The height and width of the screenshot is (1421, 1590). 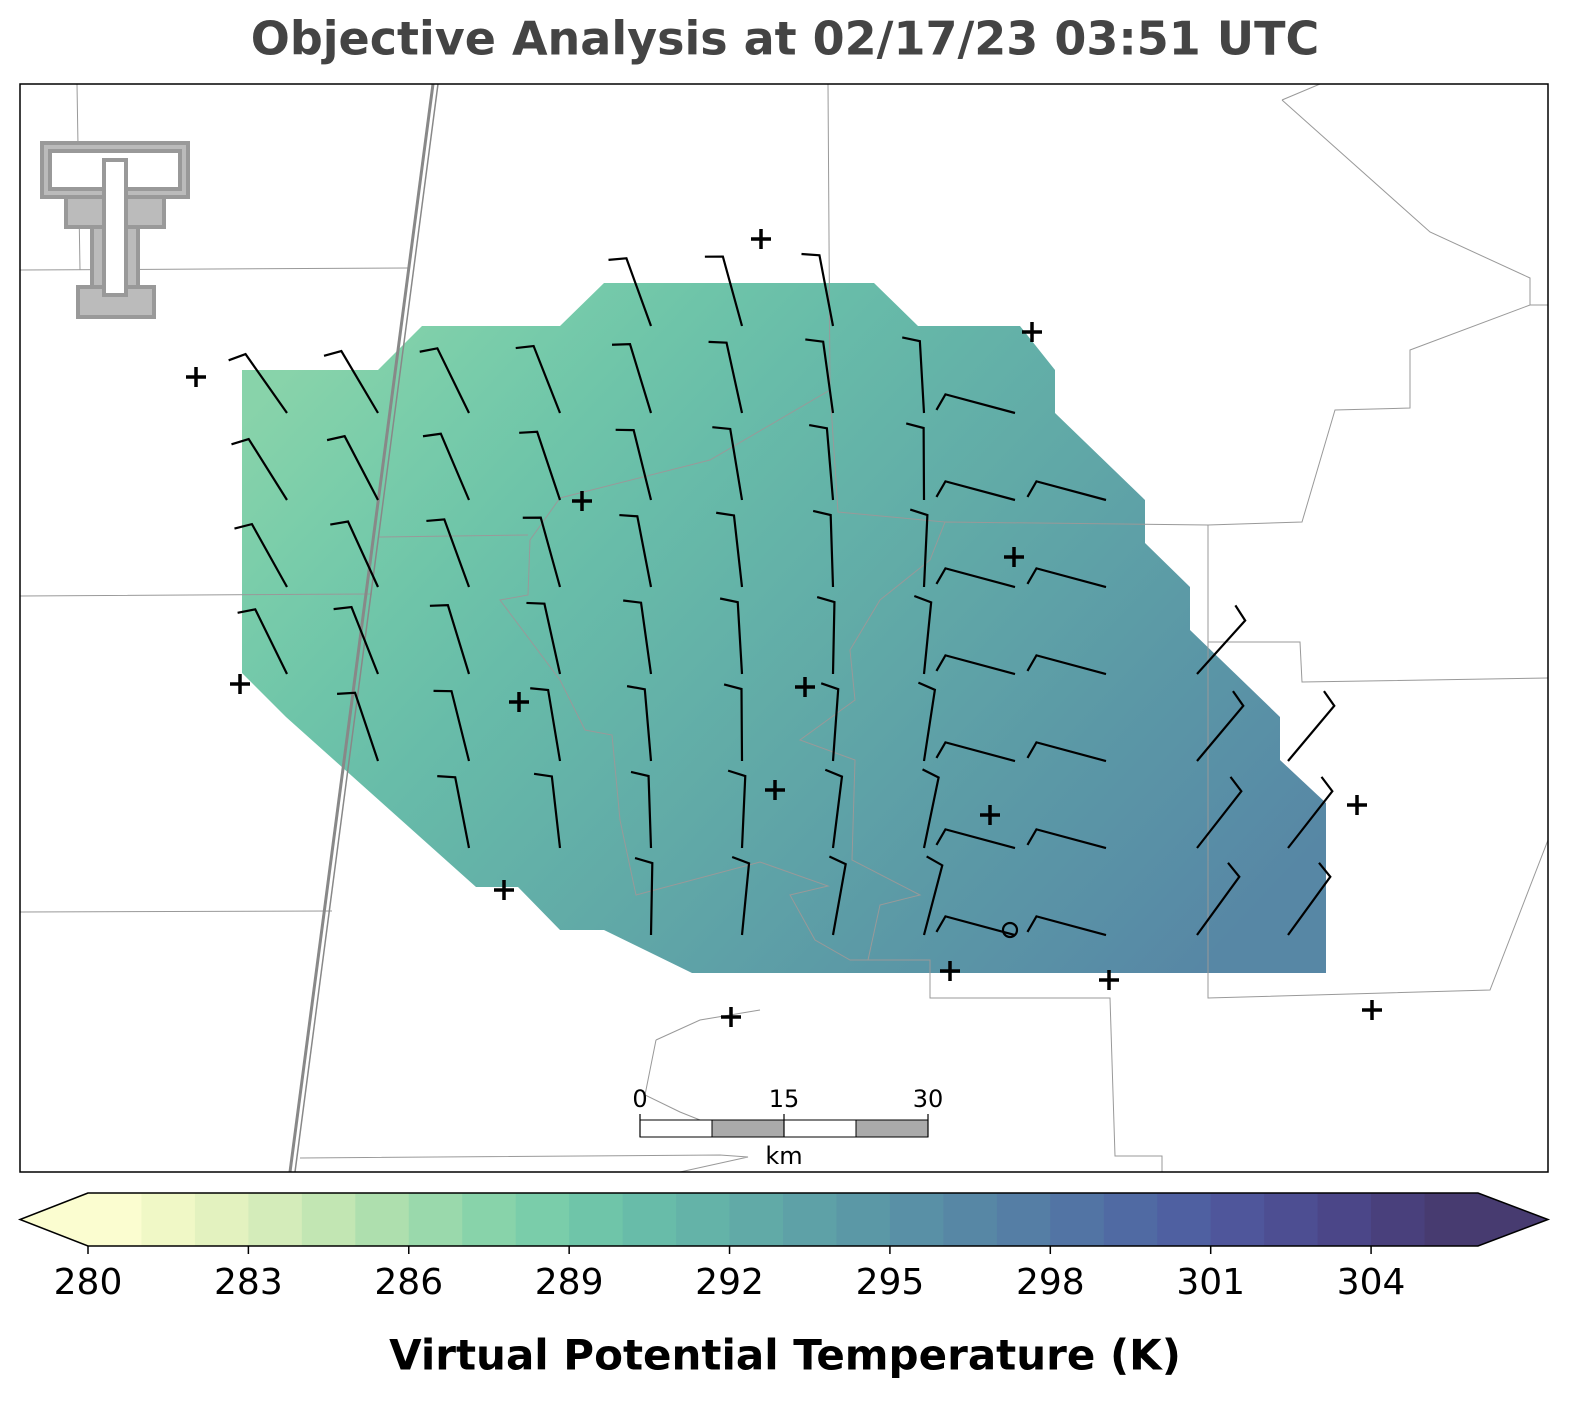 I want to click on colorbar-label: Virtual Potential Temperature (K), so click(x=785, y=1355).